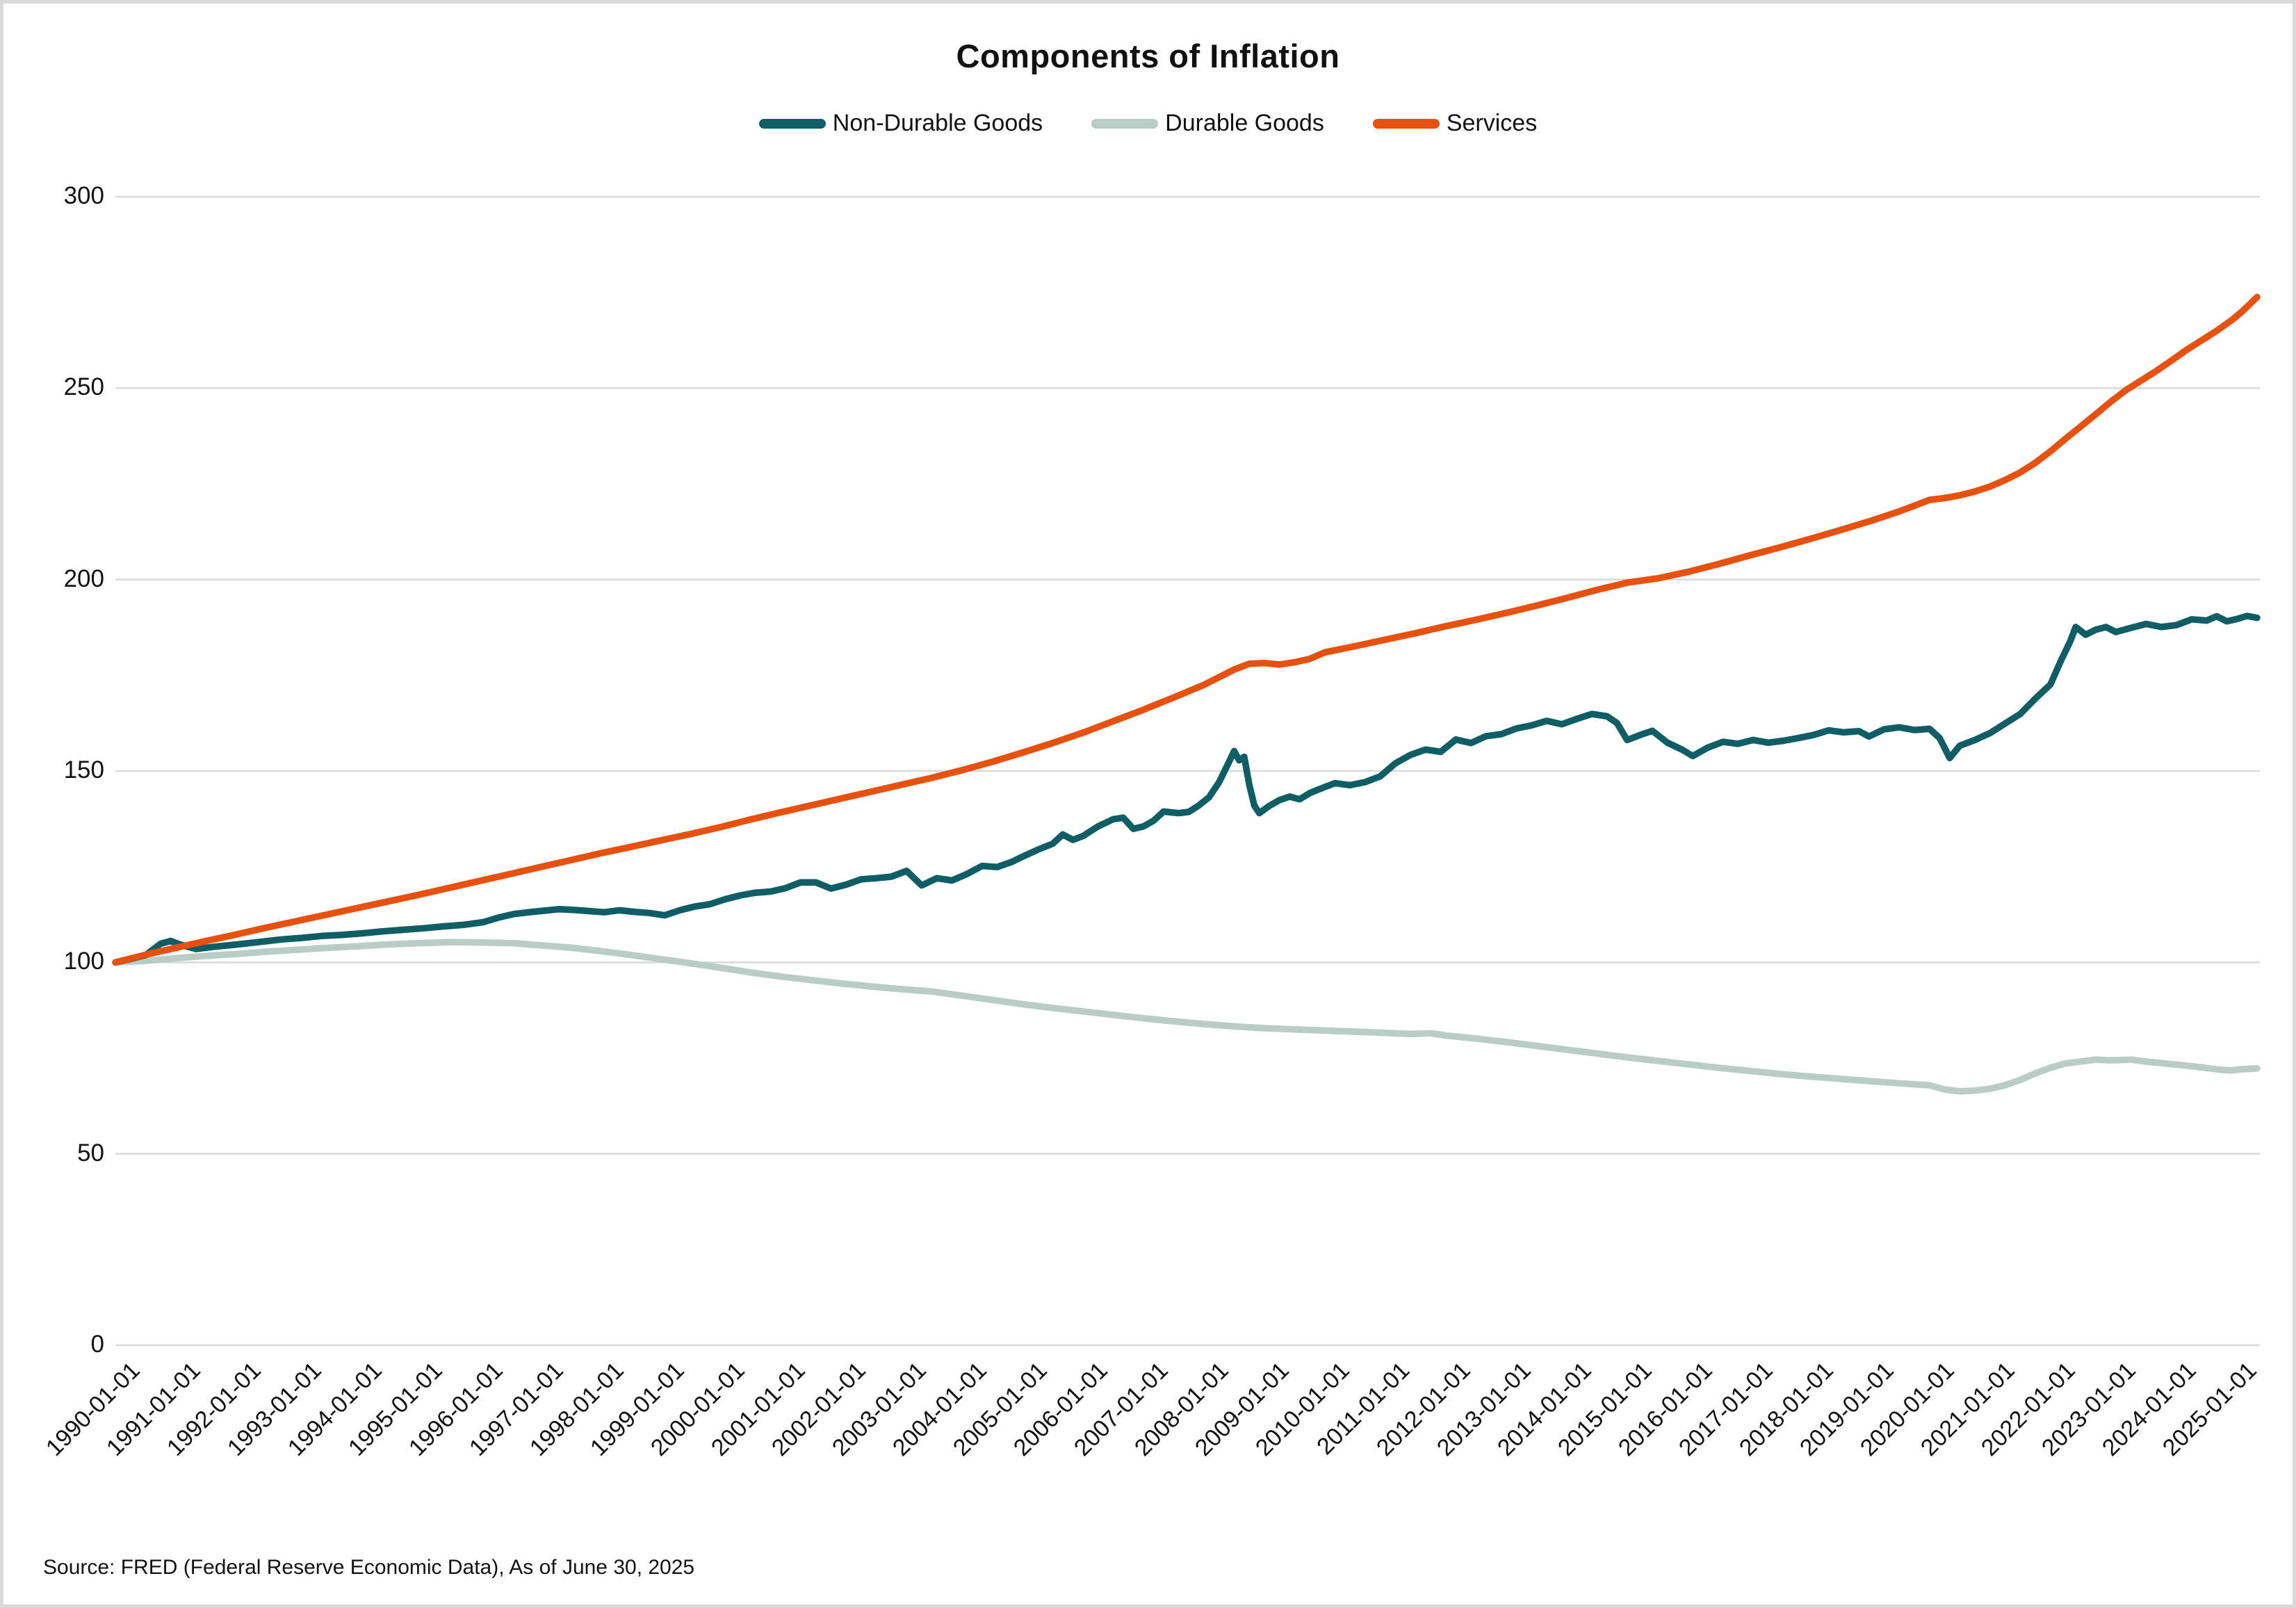 The height and width of the screenshot is (1608, 2296). Describe the element at coordinates (84, 195) in the screenshot. I see `y-tick-label-300: 300` at that location.